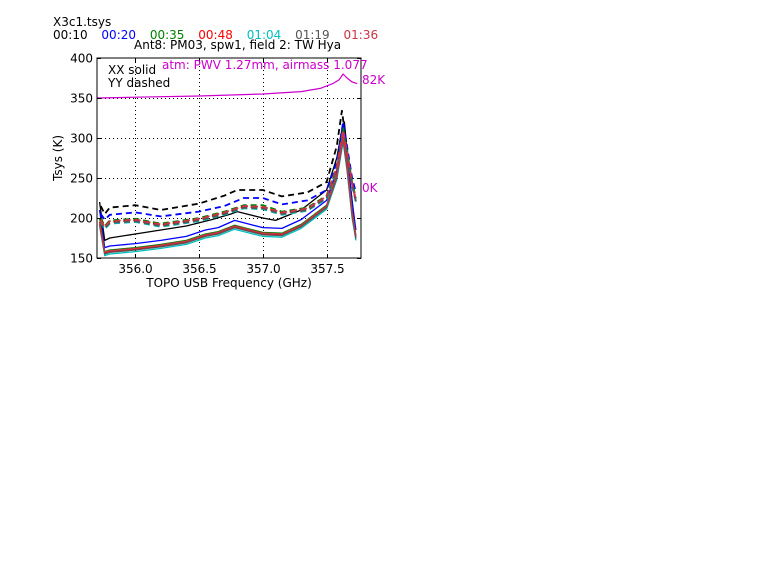 This screenshot has width=768, height=578. What do you see at coordinates (374, 80) in the screenshot?
I see `atm-scale-top: 82K` at bounding box center [374, 80].